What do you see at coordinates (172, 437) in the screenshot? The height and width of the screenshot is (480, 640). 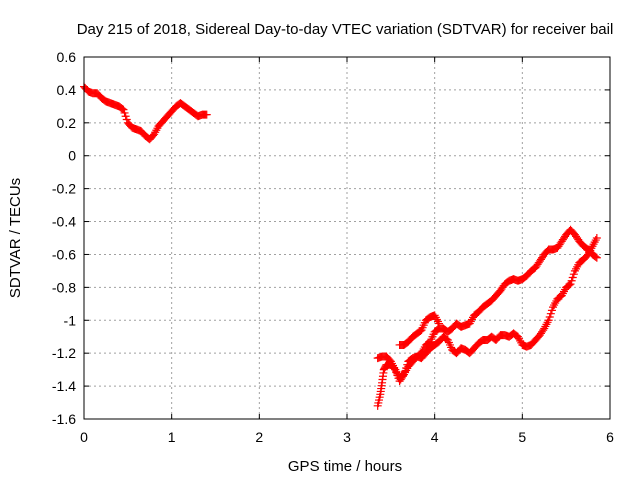 I see `x-tick-label: 1` at bounding box center [172, 437].